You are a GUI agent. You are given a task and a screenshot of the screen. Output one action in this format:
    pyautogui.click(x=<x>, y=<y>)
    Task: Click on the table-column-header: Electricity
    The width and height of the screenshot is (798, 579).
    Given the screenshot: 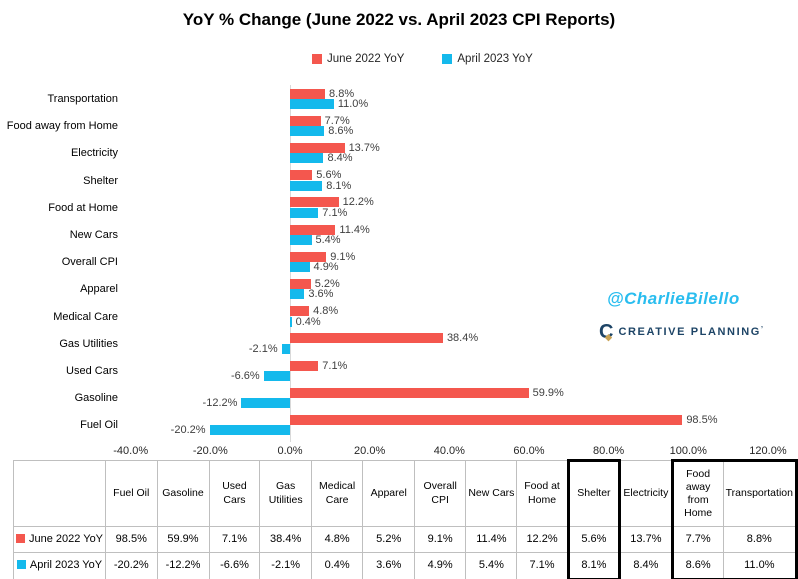 What is the action you would take?
    pyautogui.click(x=646, y=493)
    